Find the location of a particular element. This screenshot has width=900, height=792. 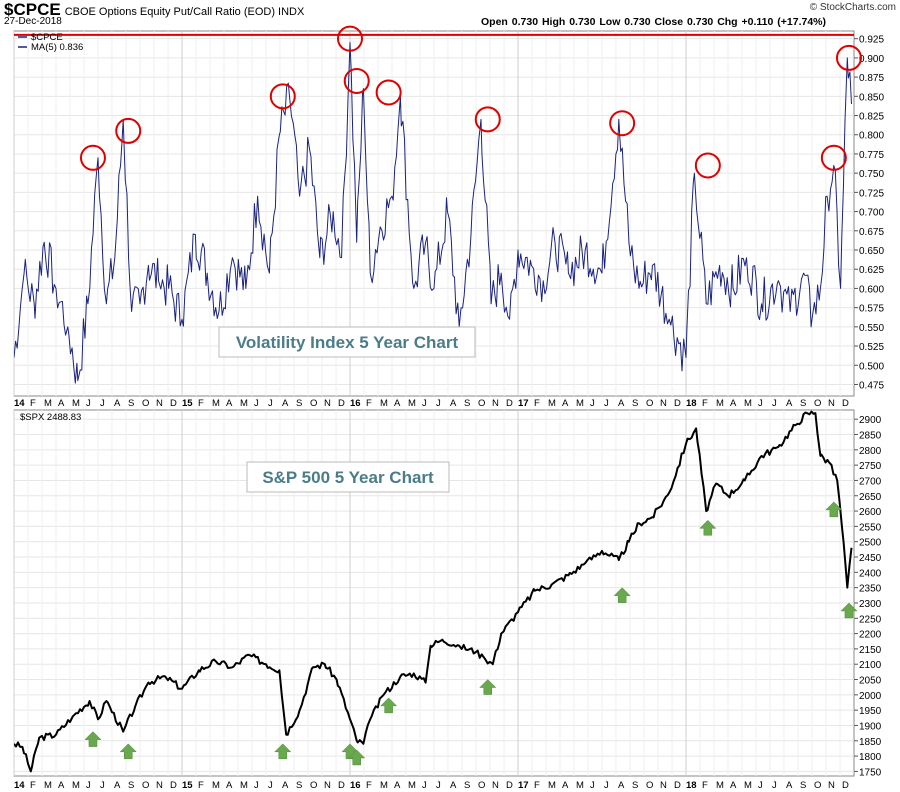

y-tick-label: 2200 is located at coordinates (870, 635).